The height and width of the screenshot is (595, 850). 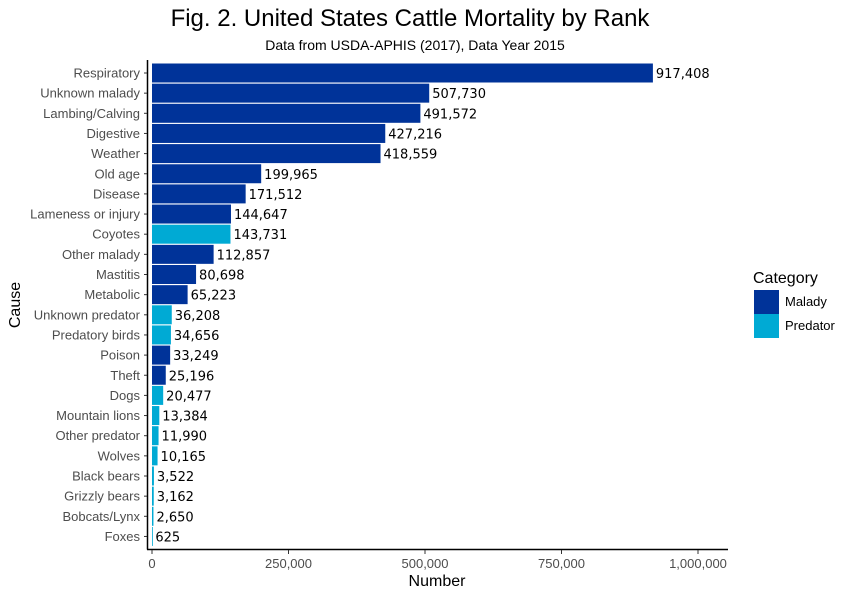 I want to click on bar-other-malady, so click(x=183, y=254).